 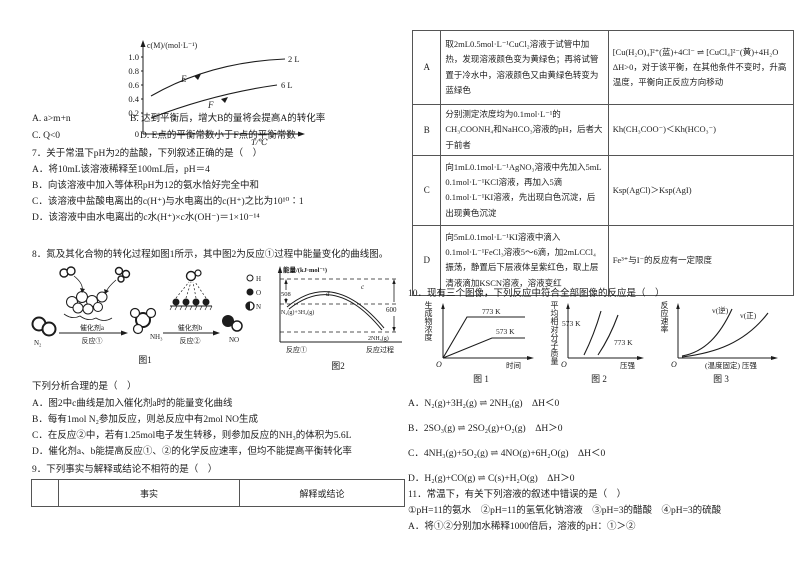 I want to click on q10-option-c: C．4NH₃(g)+5O₂(g) ⇌ 4NO(g)+6H₂O(g) ΔH＜0, so click(x=507, y=454).